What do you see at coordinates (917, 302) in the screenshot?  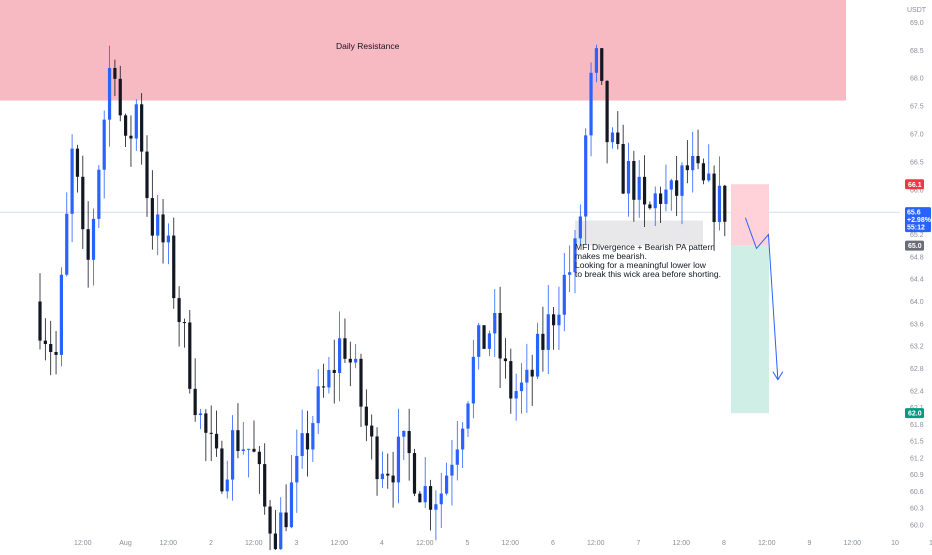 I see `y-tick-label: 64.0` at bounding box center [917, 302].